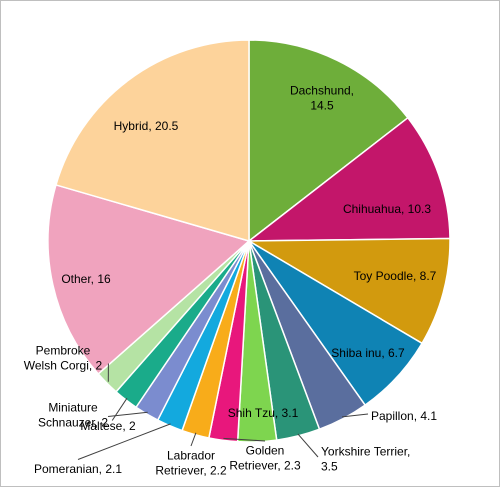 Image resolution: width=500 pixels, height=491 pixels. I want to click on data-label-shih-tzu: Shih Tzu, 3.1, so click(263, 413).